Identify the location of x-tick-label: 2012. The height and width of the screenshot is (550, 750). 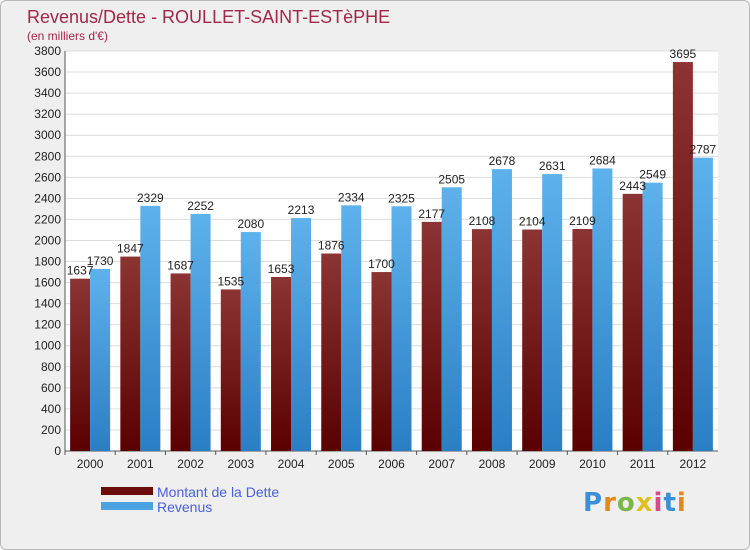
(693, 464).